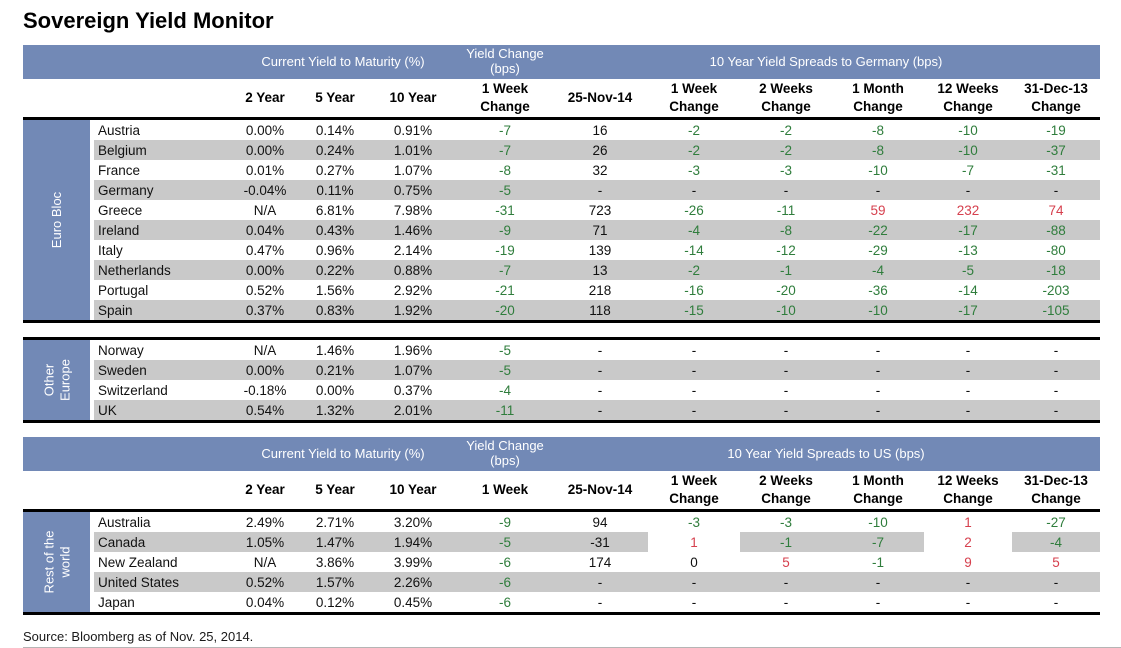  What do you see at coordinates (600, 210) in the screenshot?
I see `cell: 723` at bounding box center [600, 210].